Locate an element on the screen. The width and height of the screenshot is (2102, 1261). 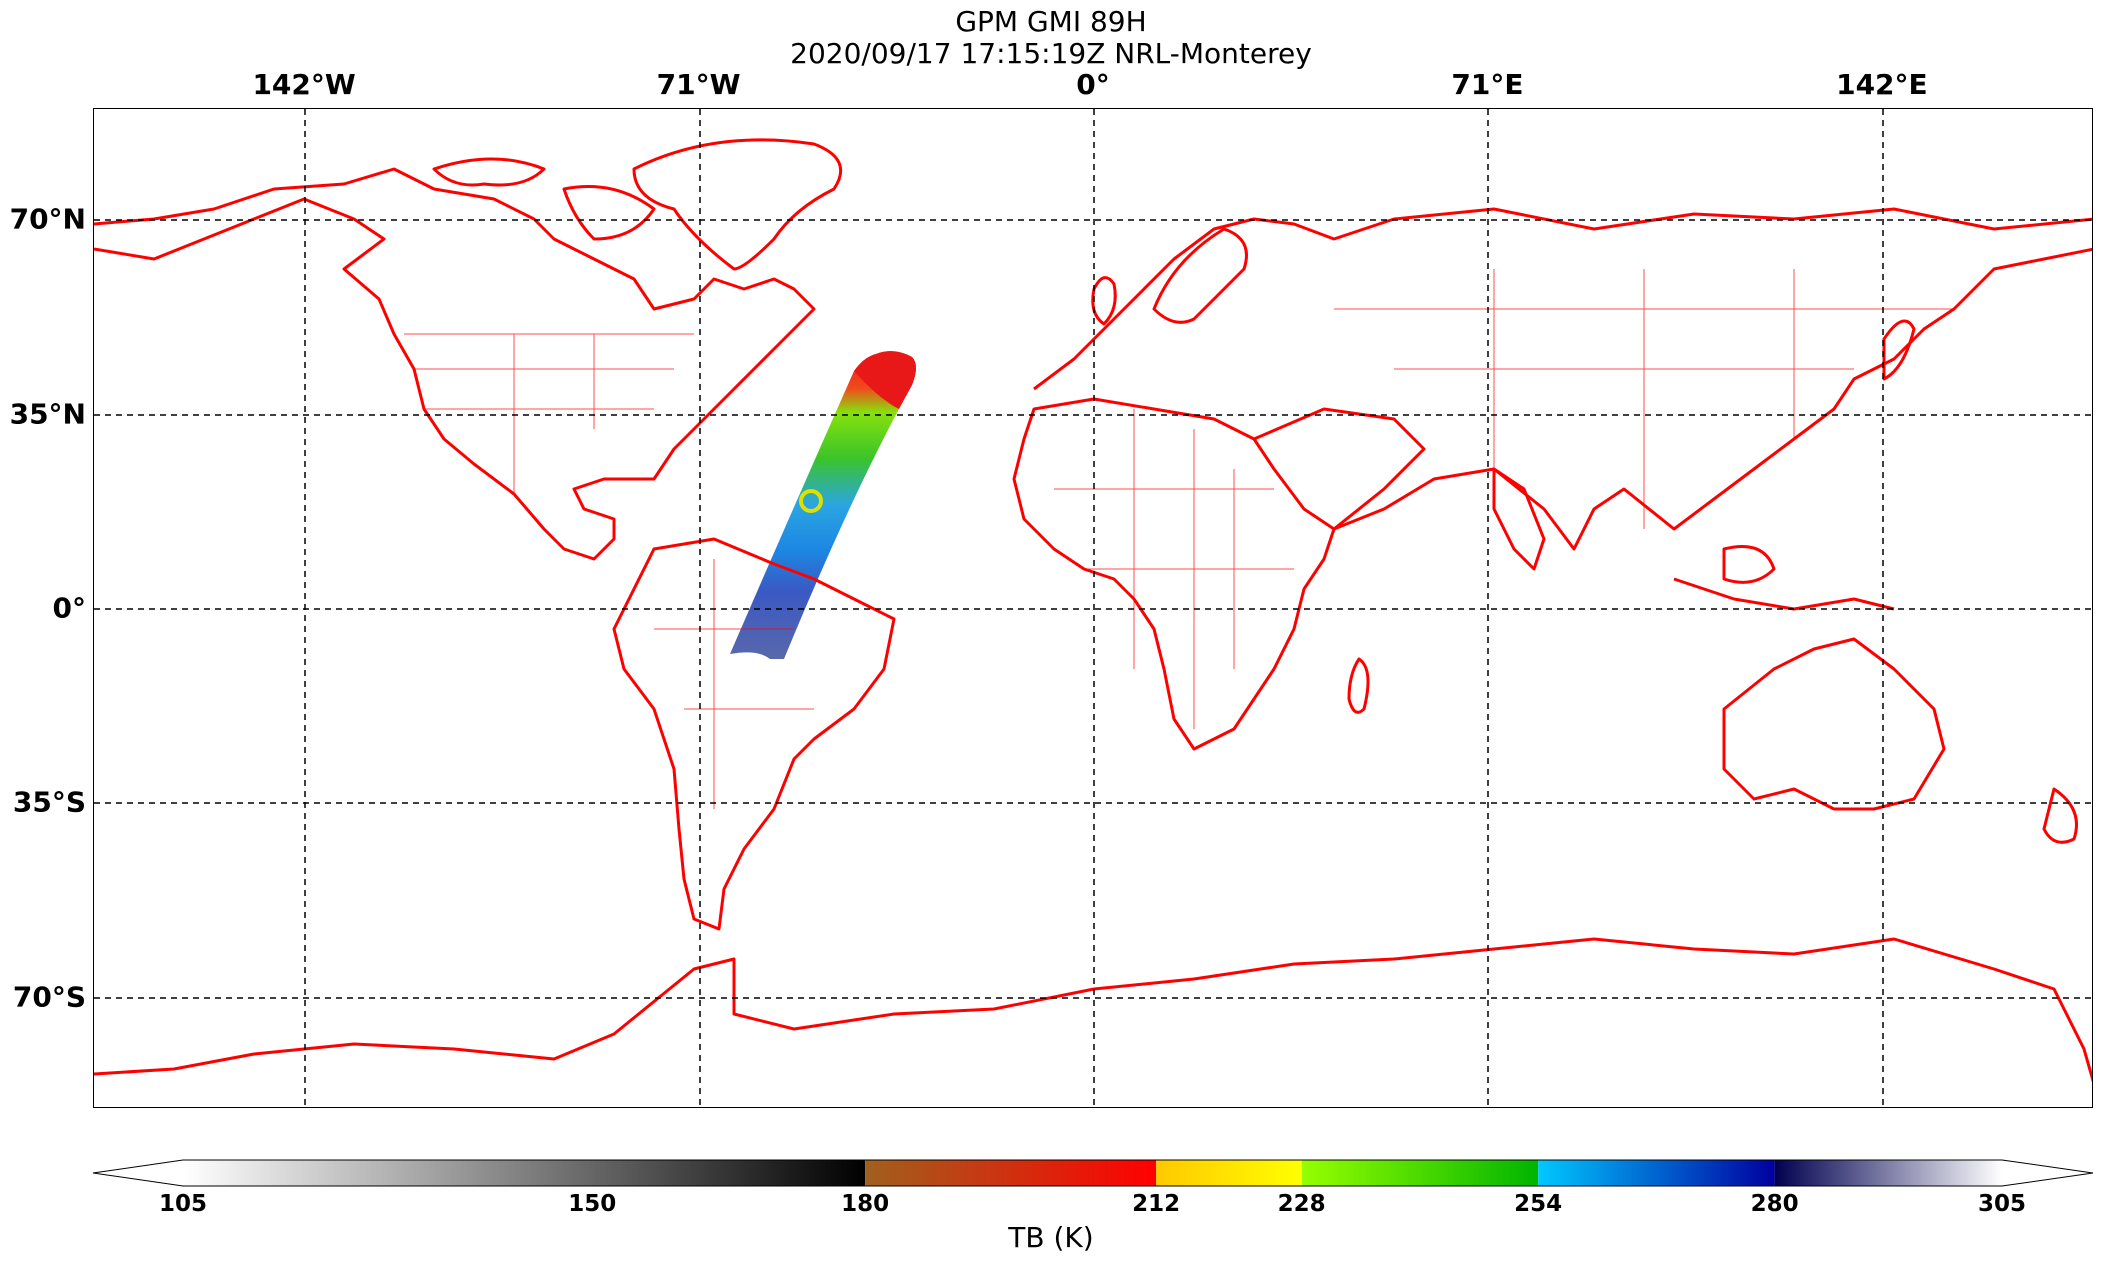
india-coast is located at coordinates (1519, 519).